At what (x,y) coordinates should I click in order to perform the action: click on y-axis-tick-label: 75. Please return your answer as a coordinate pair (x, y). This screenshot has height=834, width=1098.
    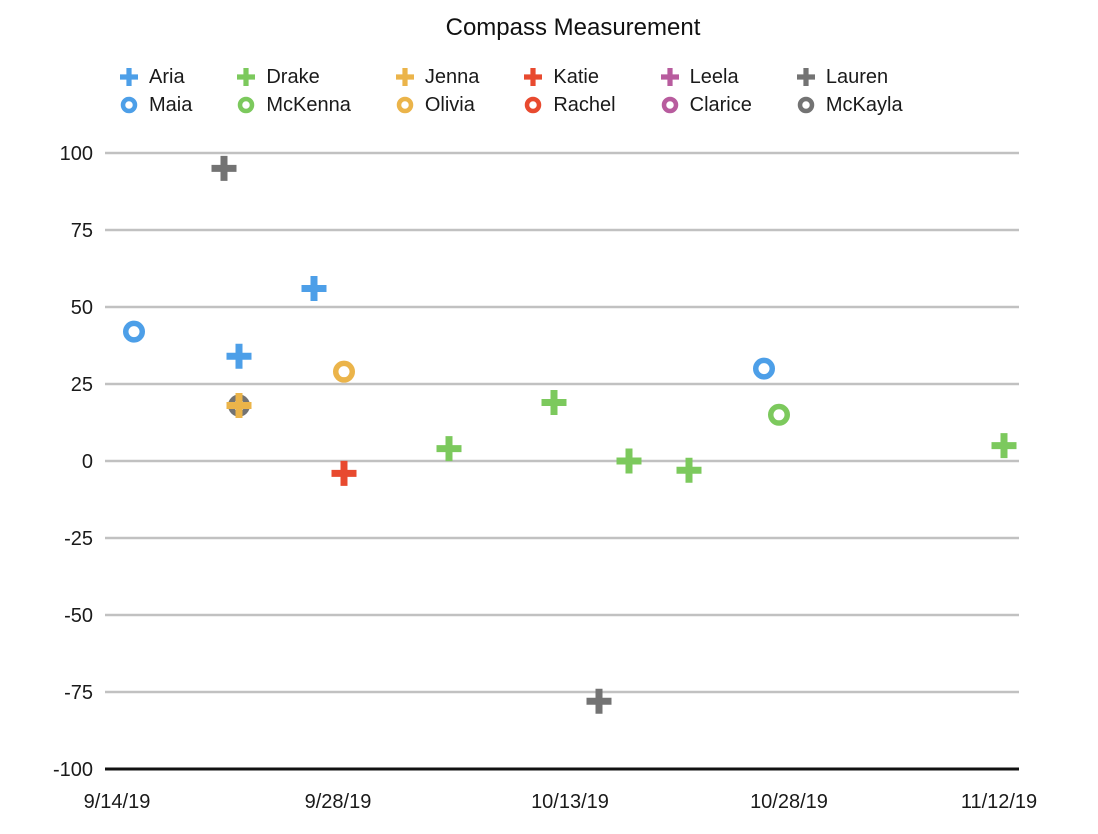
    Looking at the image, I should click on (82, 231).